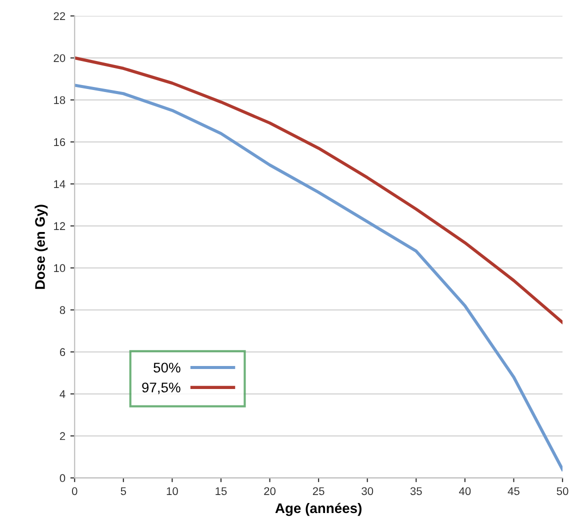 Image resolution: width=574 pixels, height=531 pixels. What do you see at coordinates (161, 388) in the screenshot?
I see `legend-label: 97,5%` at bounding box center [161, 388].